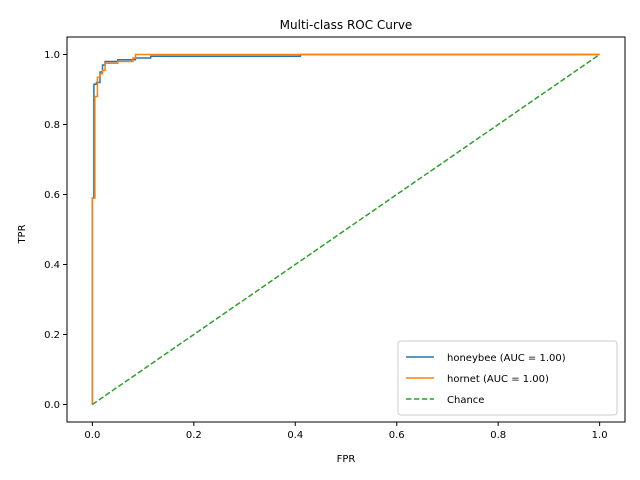 The image size is (640, 480). Describe the element at coordinates (194, 435) in the screenshot. I see `x-tick-label: 0.2` at that location.